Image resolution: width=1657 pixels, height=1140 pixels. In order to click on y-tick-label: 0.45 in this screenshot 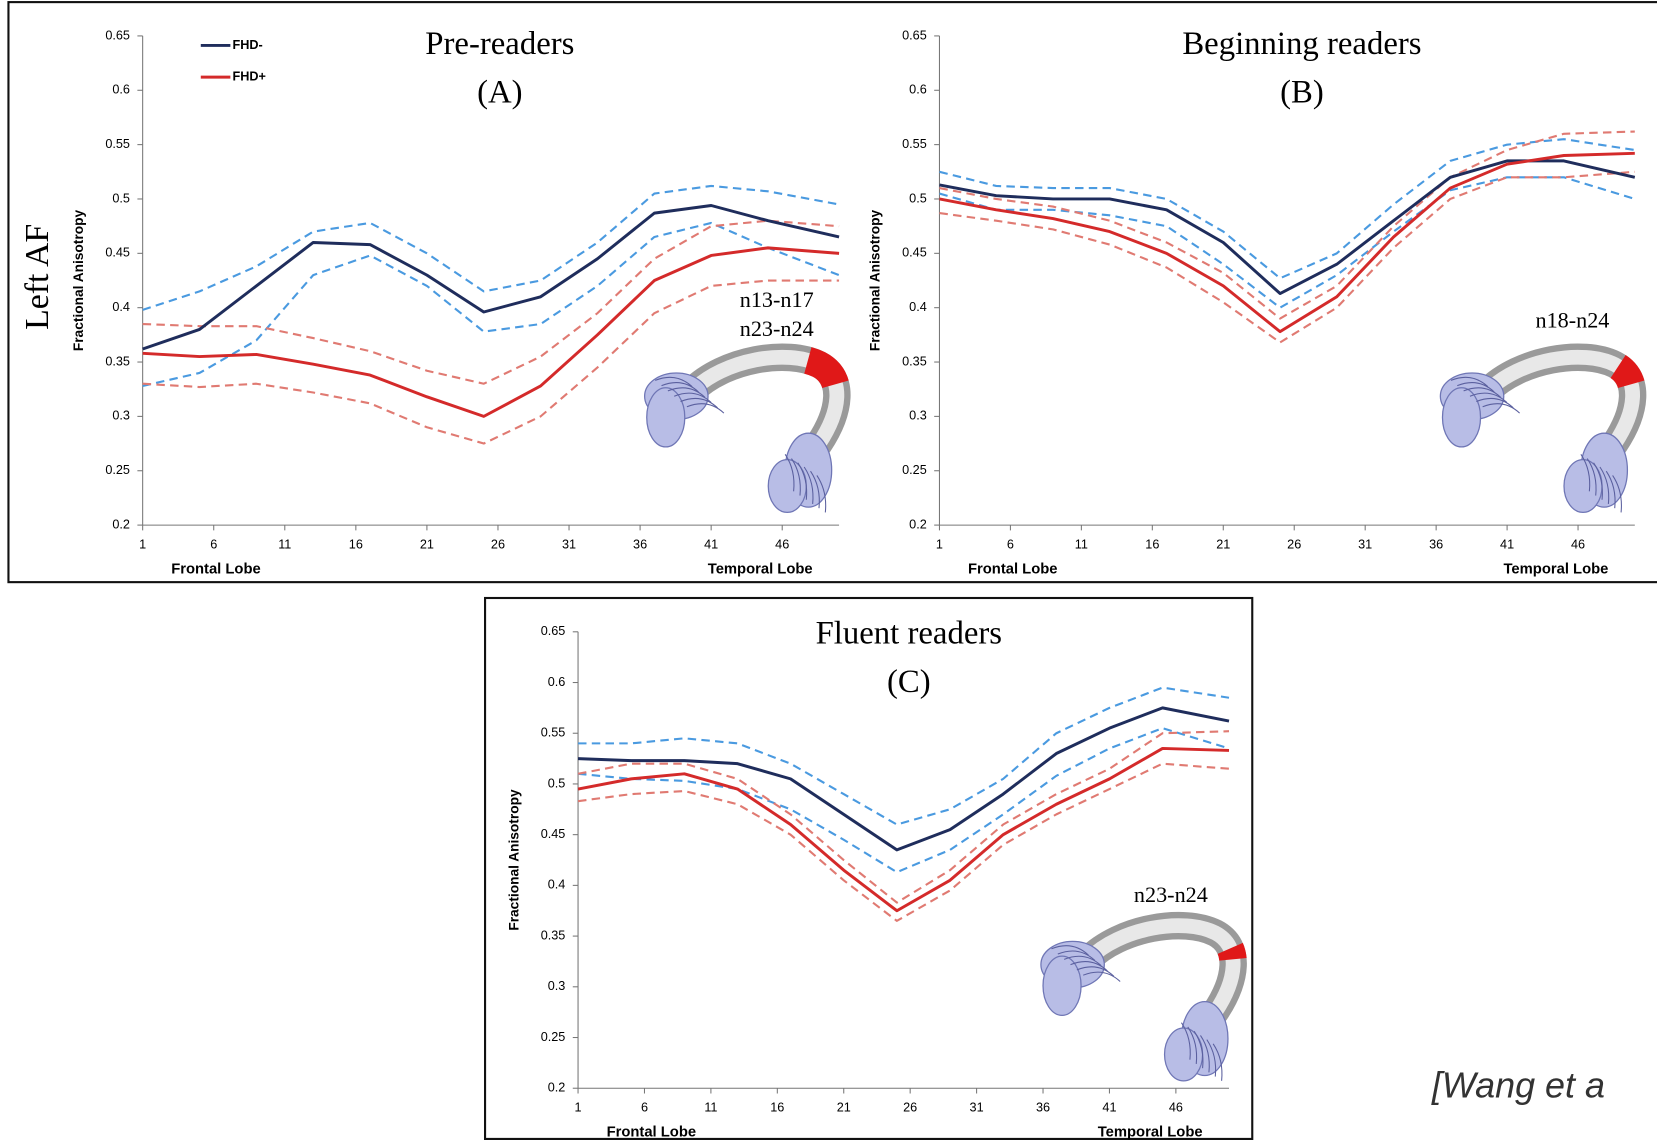, I will do `click(553, 834)`.